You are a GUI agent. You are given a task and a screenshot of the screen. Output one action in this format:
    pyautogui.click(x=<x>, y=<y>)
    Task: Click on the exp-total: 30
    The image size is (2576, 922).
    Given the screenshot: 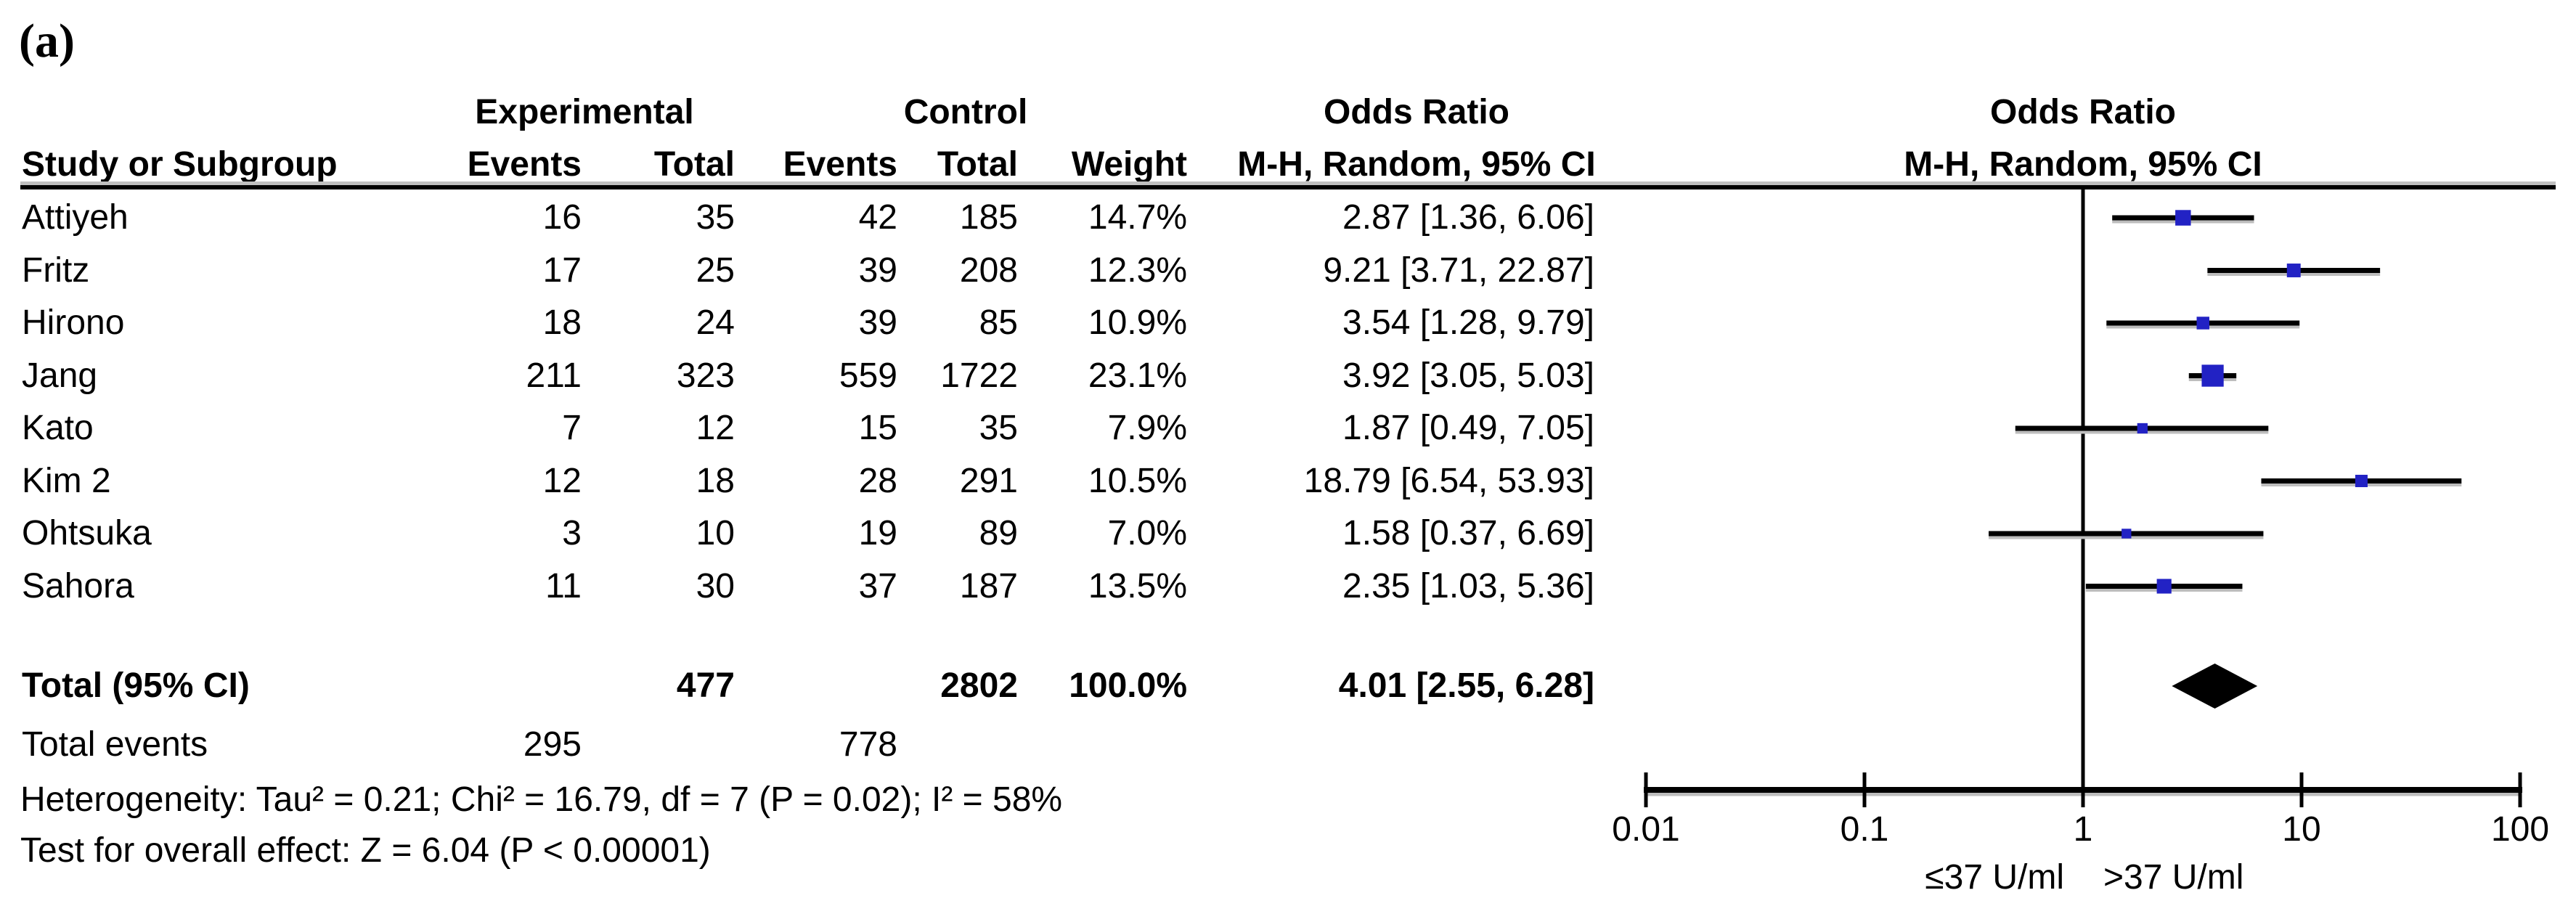 What is the action you would take?
    pyautogui.click(x=715, y=585)
    